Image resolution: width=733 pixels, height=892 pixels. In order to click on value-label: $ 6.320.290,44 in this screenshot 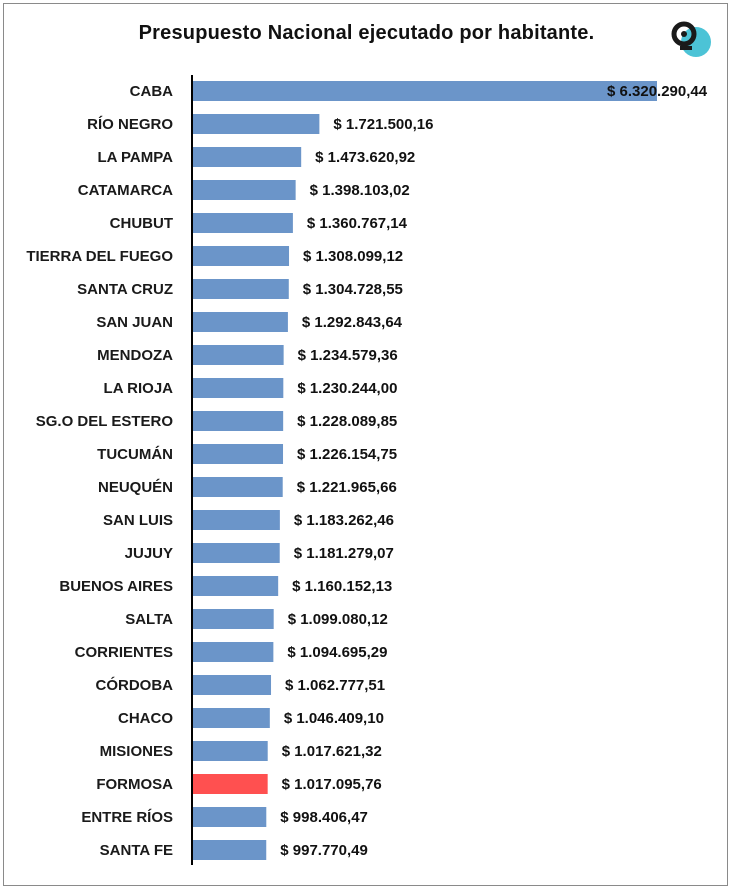, I will do `click(657, 91)`.